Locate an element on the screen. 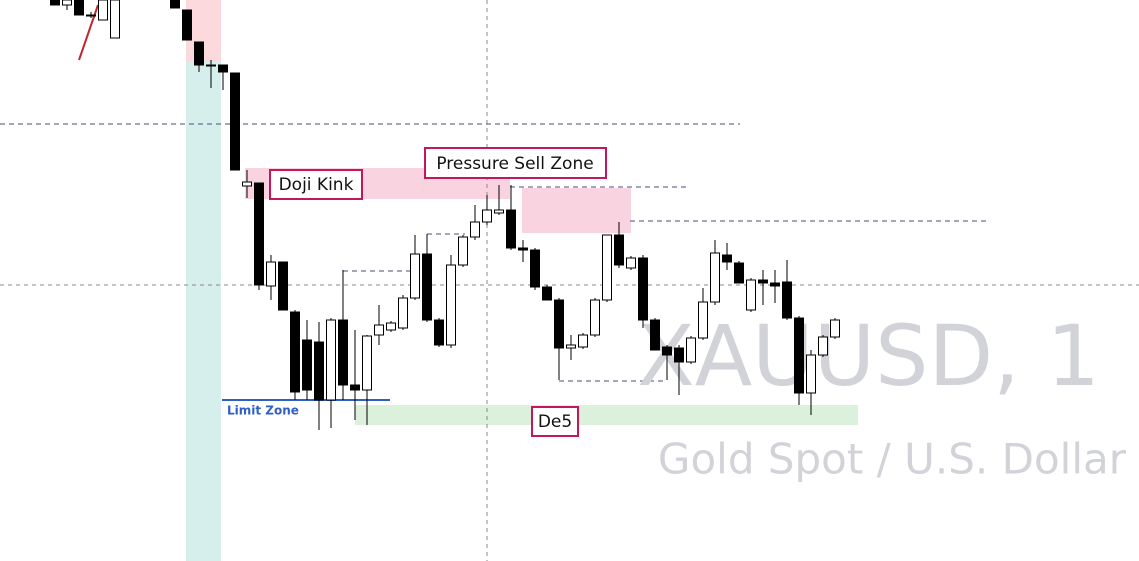 The width and height of the screenshot is (1139, 561). demand-zone is located at coordinates (606, 415).